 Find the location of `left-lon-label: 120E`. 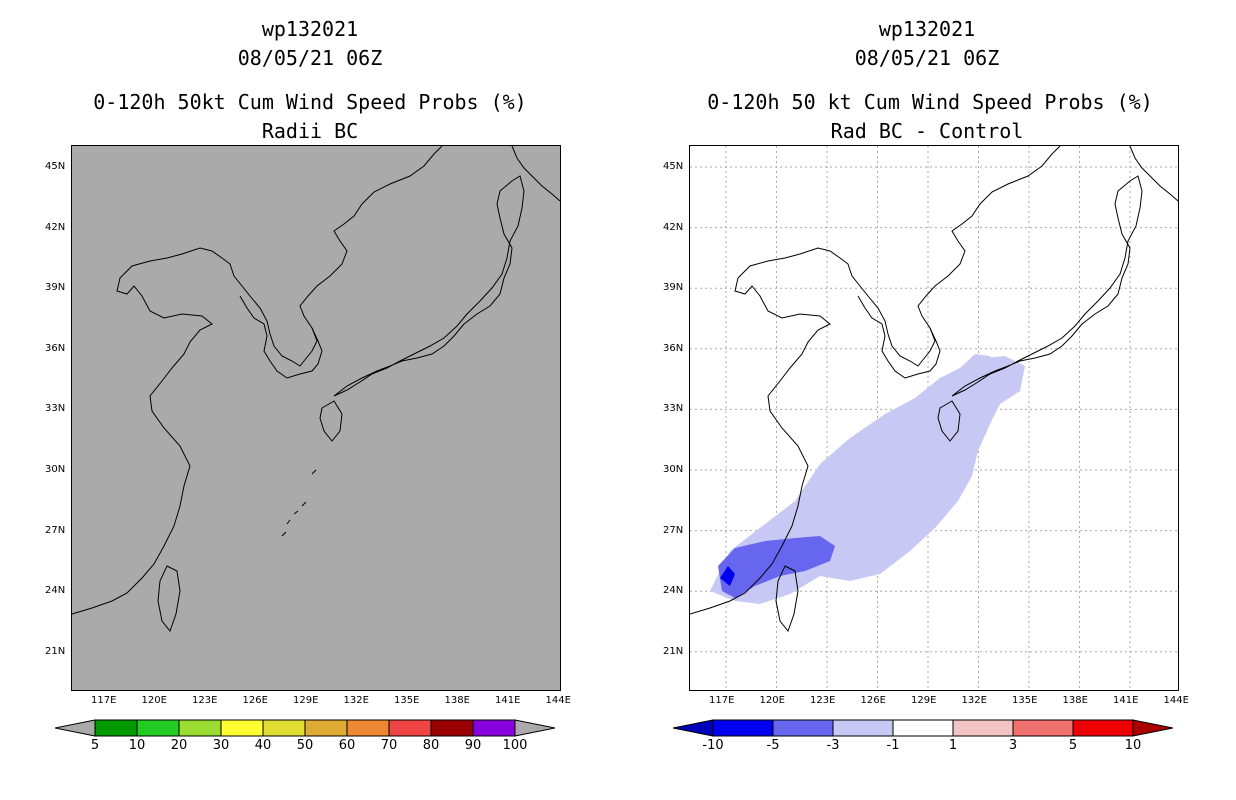

left-lon-label: 120E is located at coordinates (154, 700).